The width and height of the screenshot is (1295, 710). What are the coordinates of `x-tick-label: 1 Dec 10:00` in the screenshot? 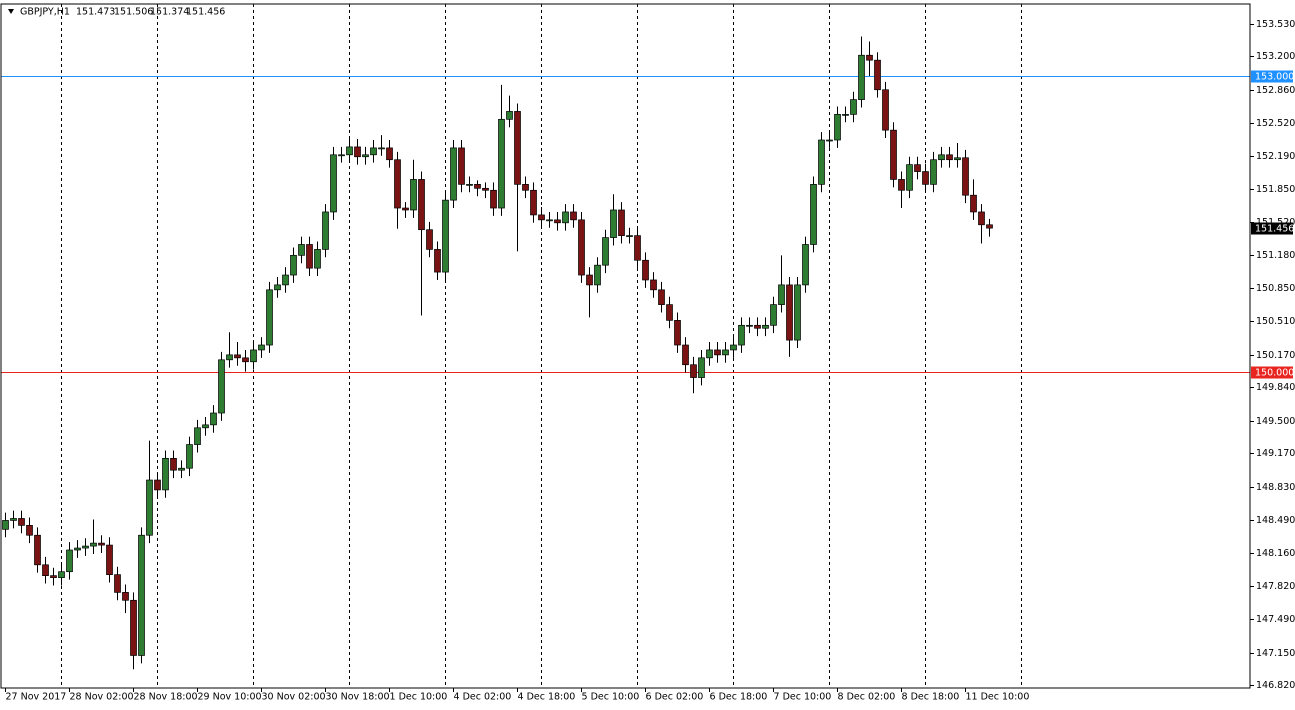 It's located at (419, 697).